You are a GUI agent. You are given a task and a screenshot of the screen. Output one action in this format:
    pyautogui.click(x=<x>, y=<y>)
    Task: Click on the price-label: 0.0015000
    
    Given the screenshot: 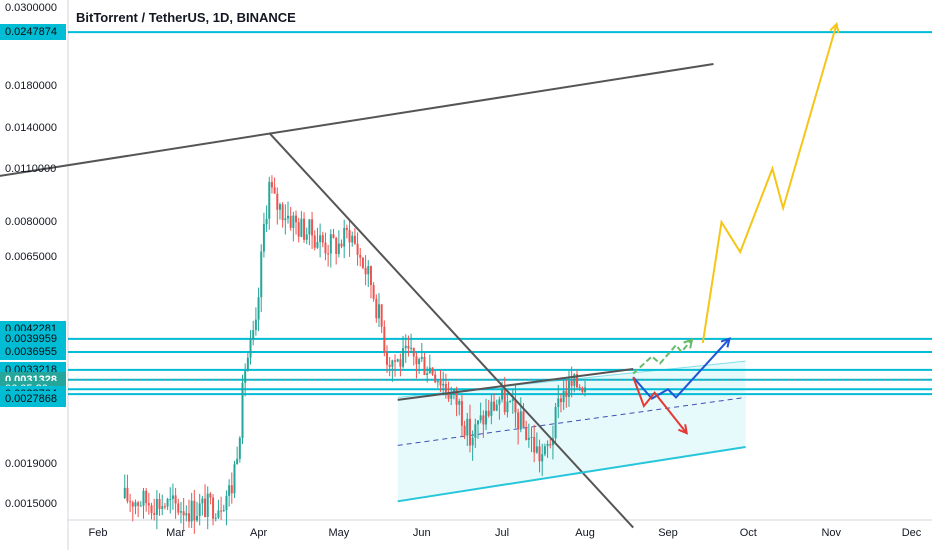 What is the action you would take?
    pyautogui.click(x=31, y=503)
    